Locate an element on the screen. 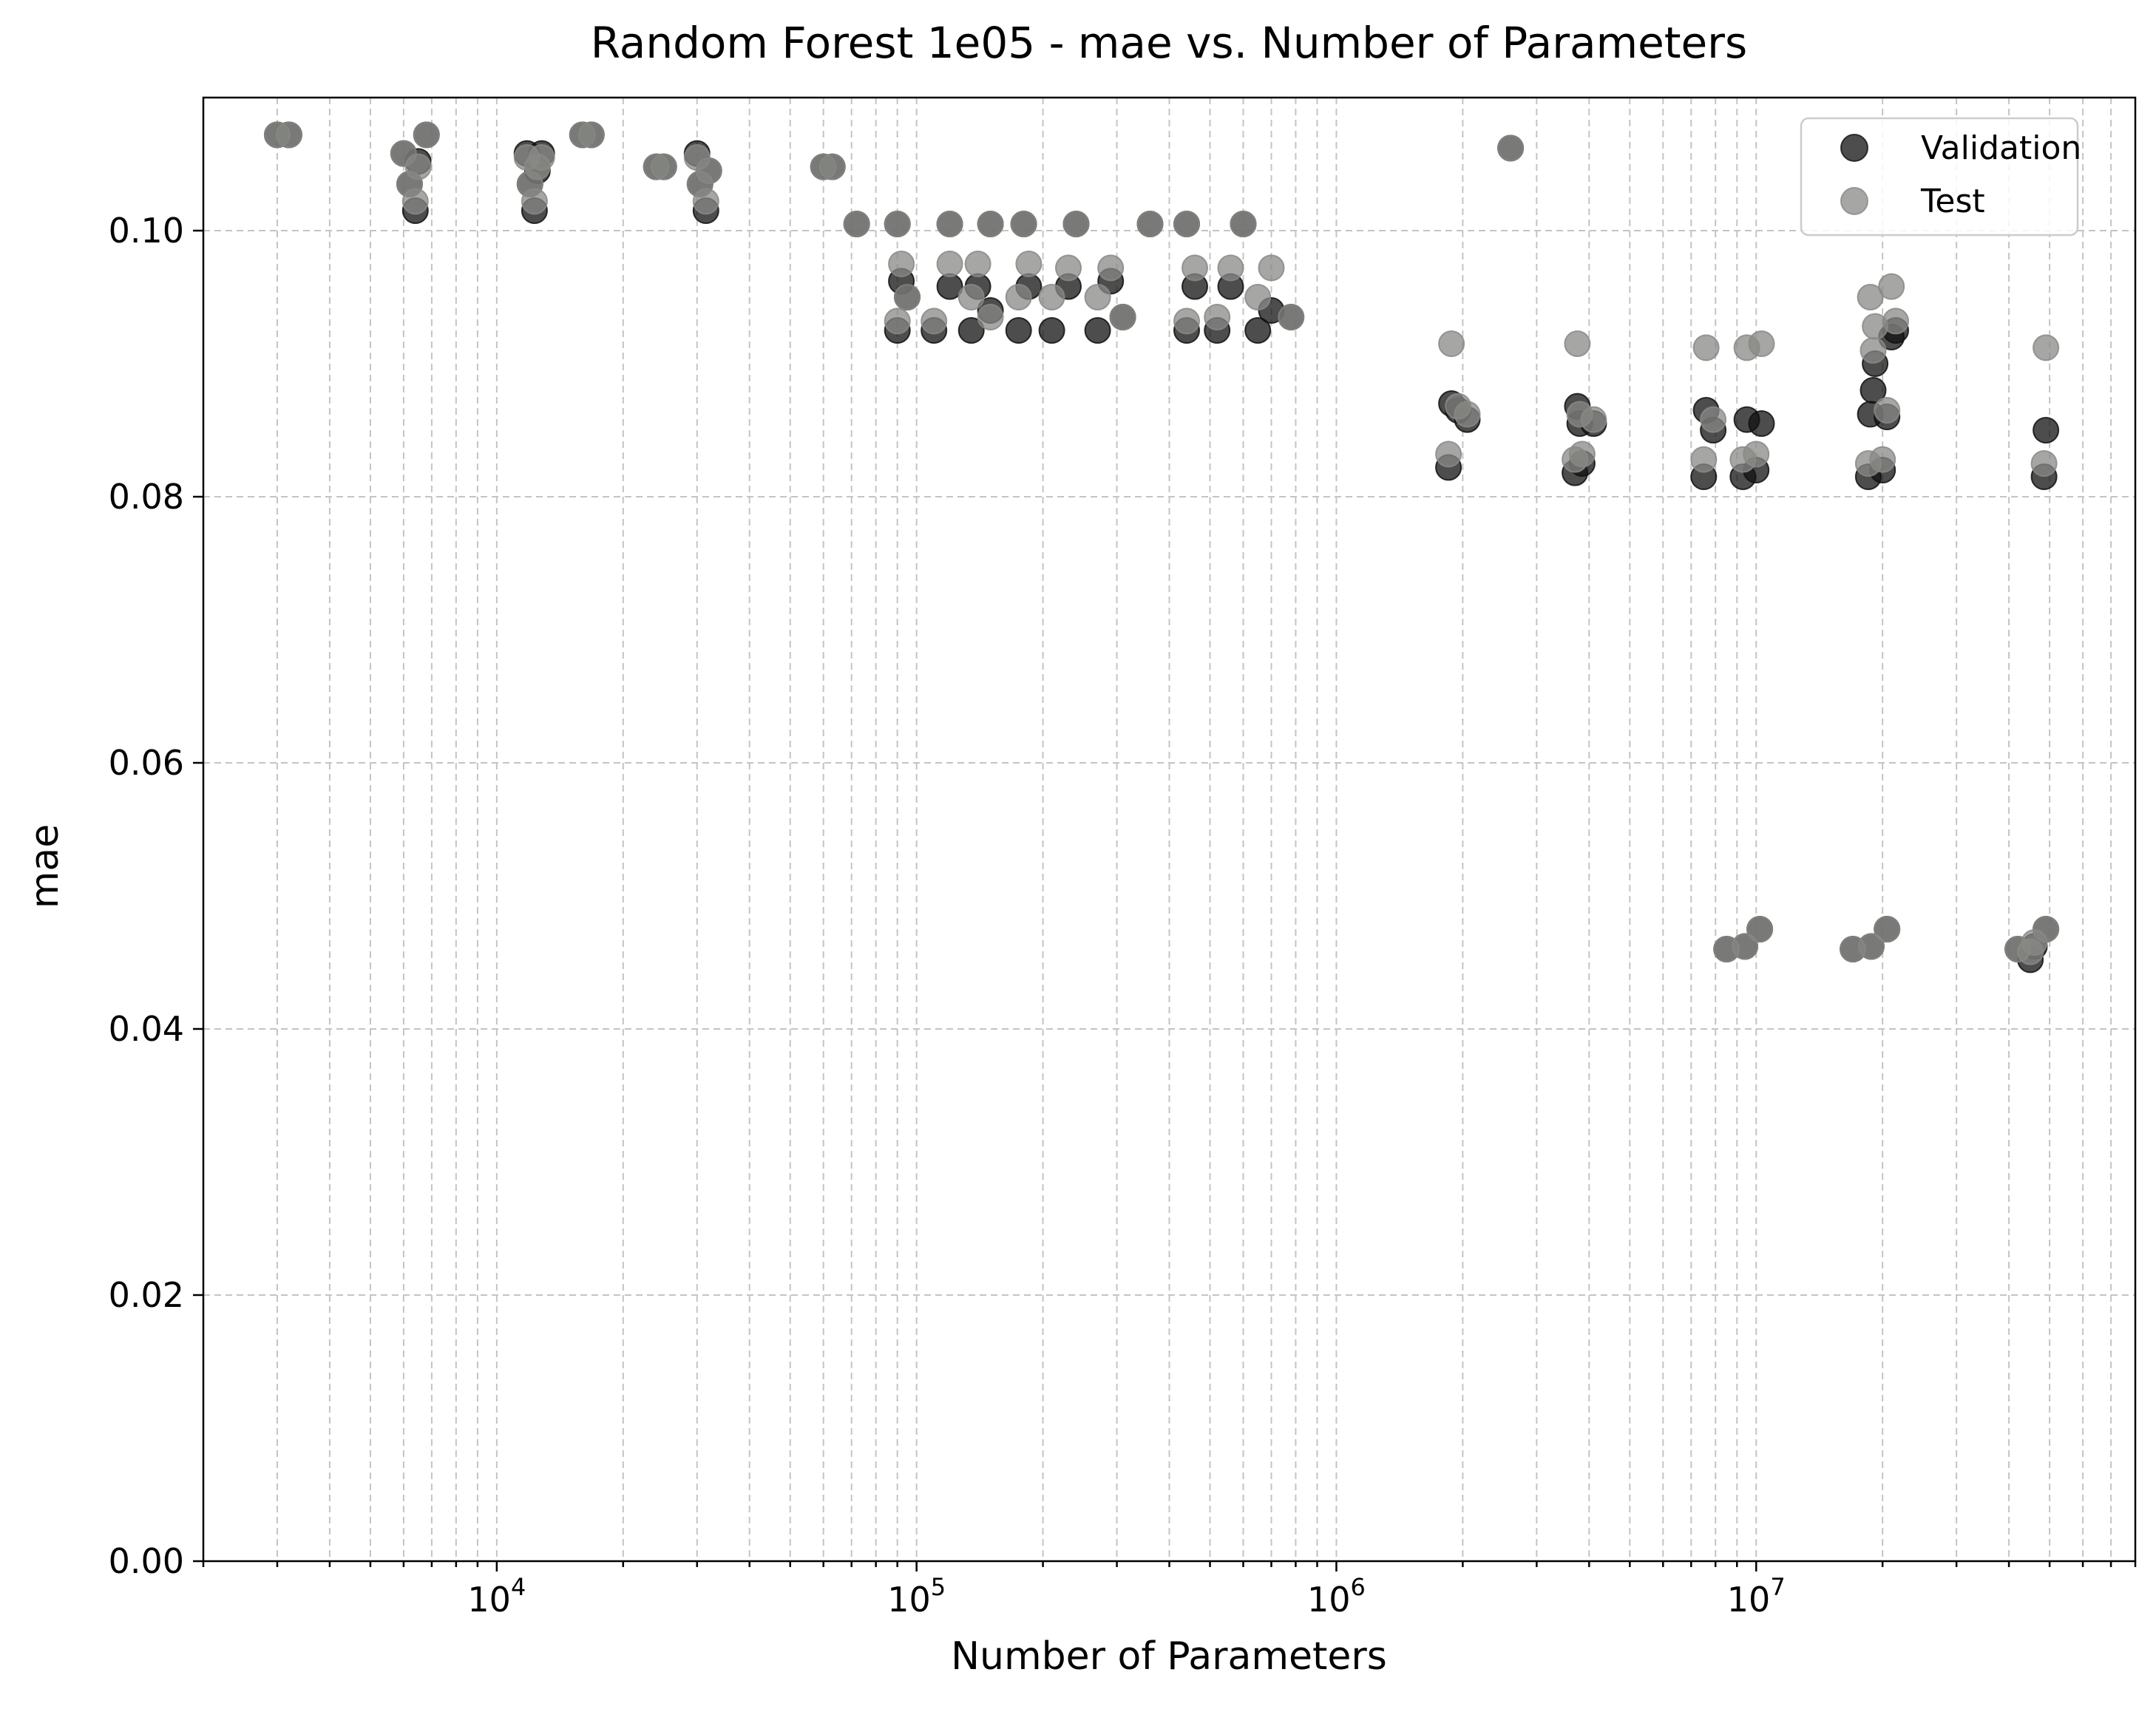 This screenshot has height=1709, width=2156. y-tick-label: 0.06 is located at coordinates (146, 763).